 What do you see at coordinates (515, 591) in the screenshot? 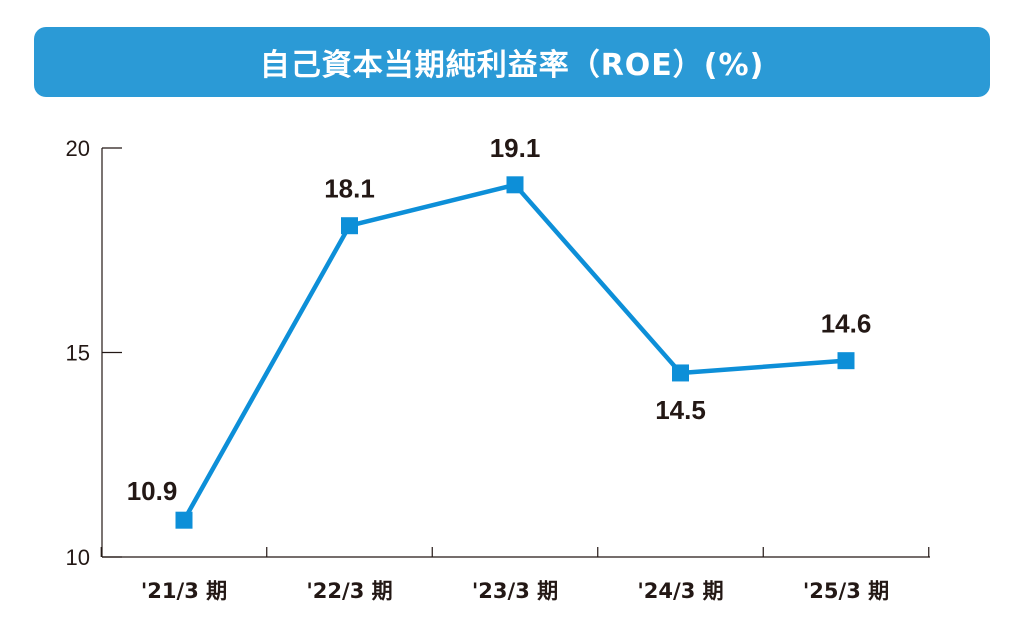
I see `x-tick-label: '23/3 期` at bounding box center [515, 591].